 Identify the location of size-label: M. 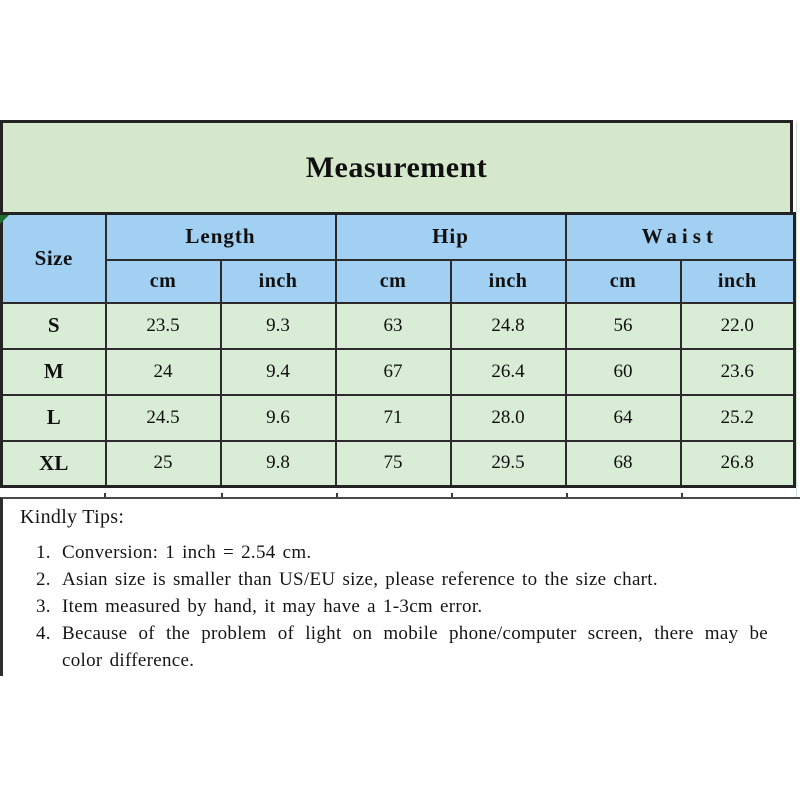
(53, 371).